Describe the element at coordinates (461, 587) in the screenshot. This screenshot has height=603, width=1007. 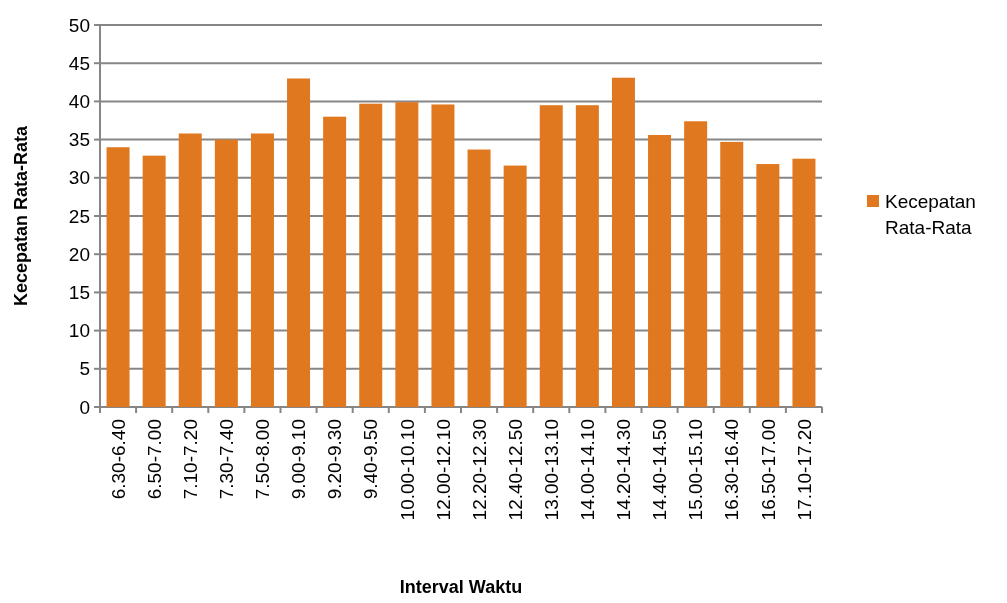
I see `x-axis-title: Interval Waktu` at that location.